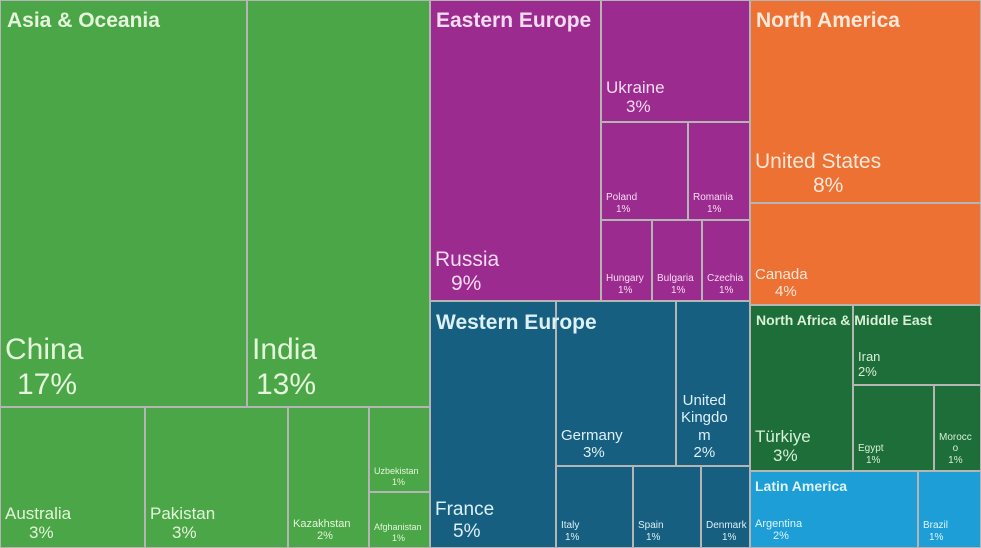 Image resolution: width=981 pixels, height=548 pixels. I want to click on tile-label: United Kingdo m 2%, so click(704, 426).